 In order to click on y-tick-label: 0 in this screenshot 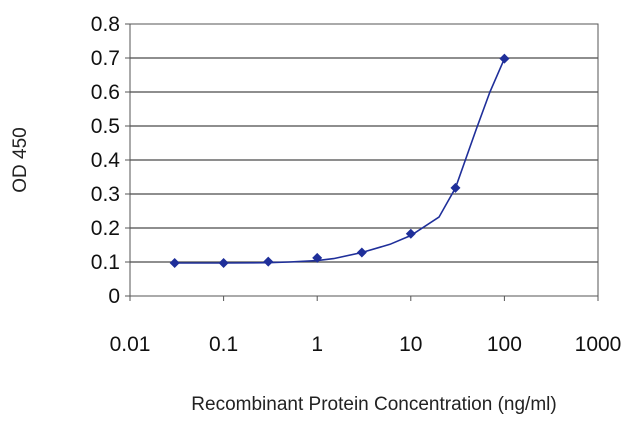, I will do `click(114, 296)`.